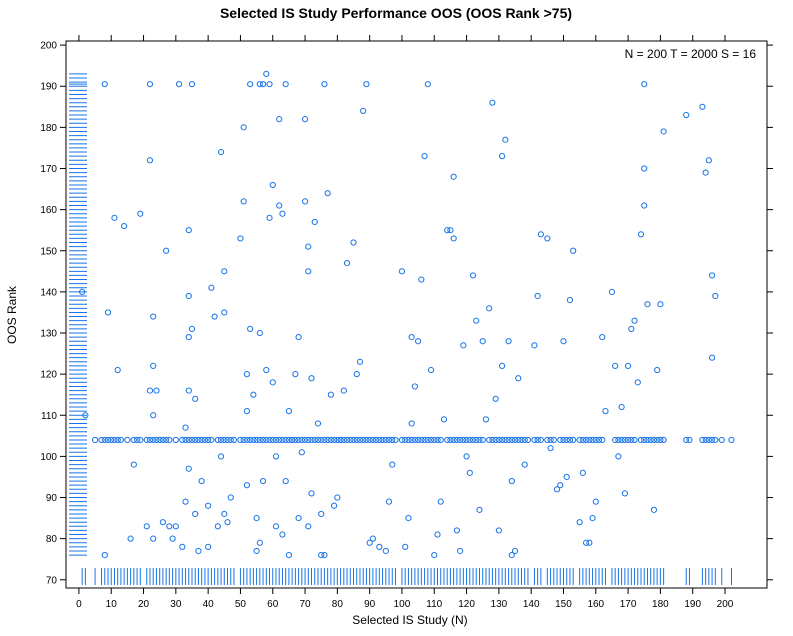 The image size is (793, 636). Describe the element at coordinates (563, 604) in the screenshot. I see `x-tick-label: 150` at that location.